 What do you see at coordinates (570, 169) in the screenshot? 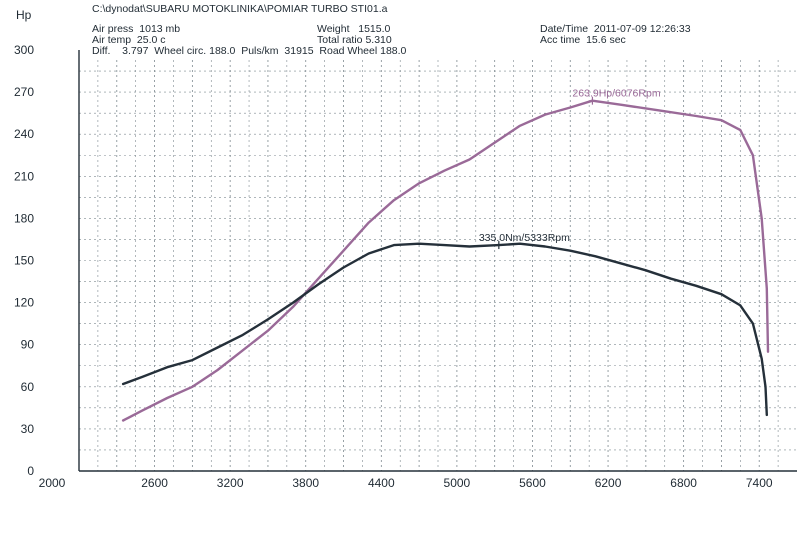
I see `annotations: 263.9Hp/6076Rpm 335.0Nm/5333Rpm` at bounding box center [570, 169].